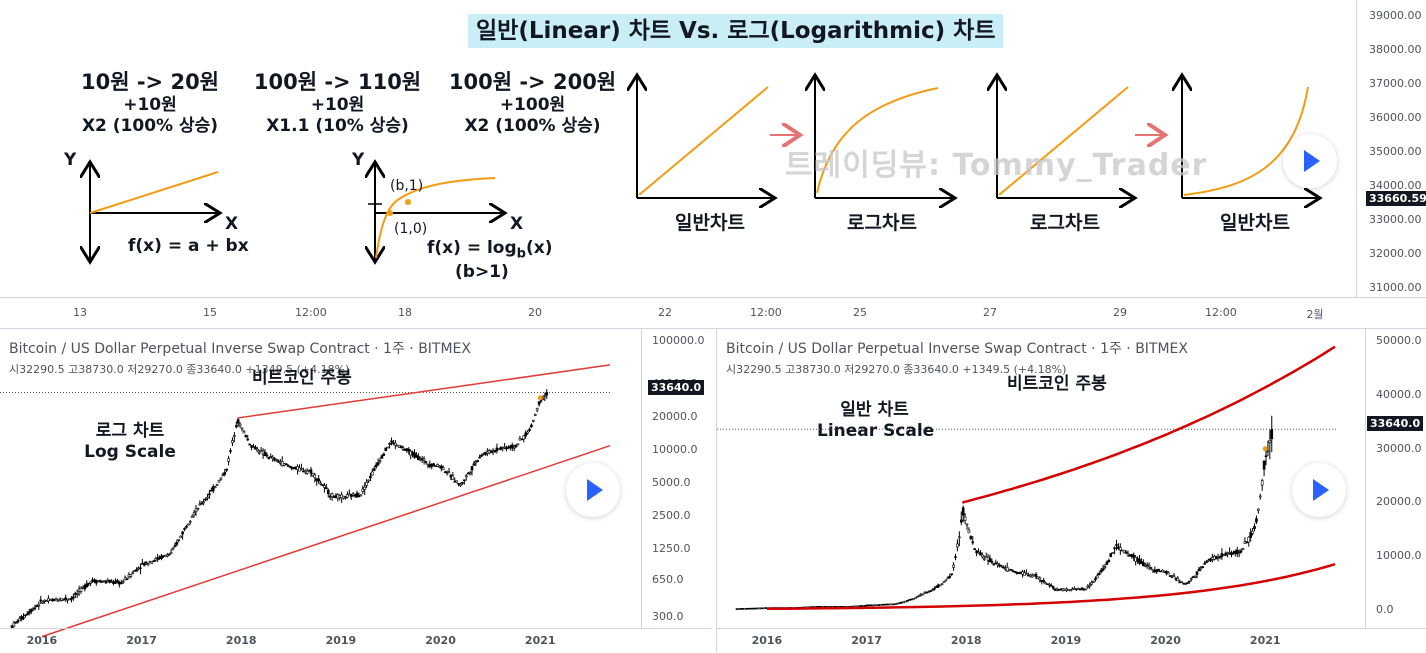  What do you see at coordinates (876, 431) in the screenshot?
I see `right-annotation-scale-label: Linear Scale` at bounding box center [876, 431].